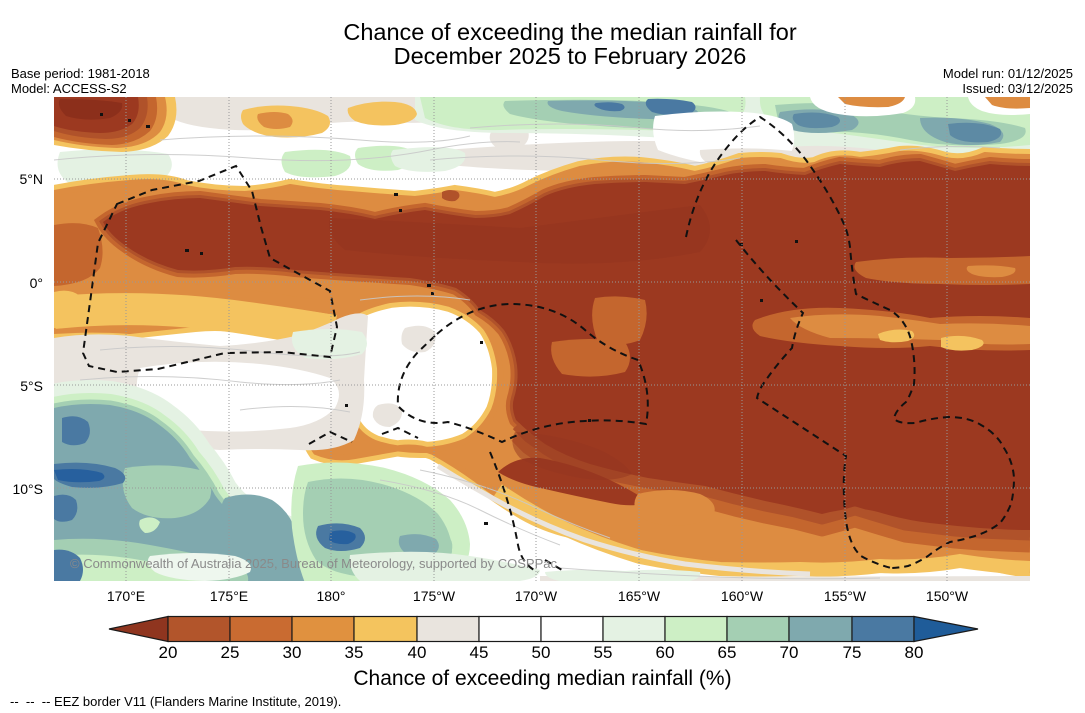 This screenshot has width=1085, height=713. I want to click on svg-text: 75, so click(852, 652).